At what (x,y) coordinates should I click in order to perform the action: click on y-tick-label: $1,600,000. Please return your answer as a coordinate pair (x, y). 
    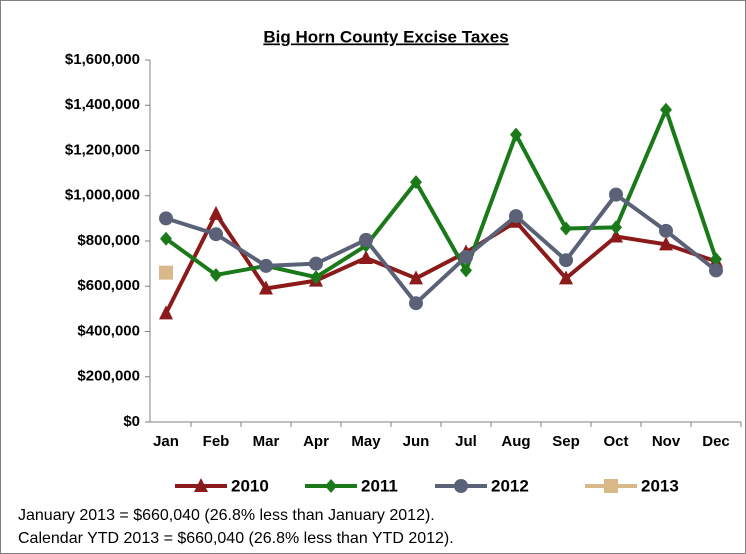
    Looking at the image, I should click on (102, 59).